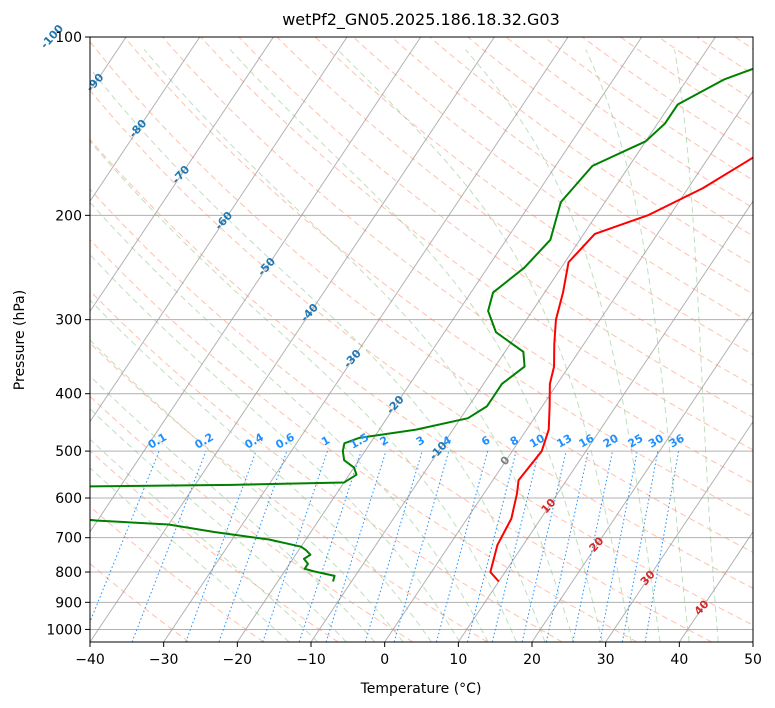 This screenshot has width=775, height=708. Describe the element at coordinates (266, 267) in the screenshot. I see `isotherm-label: -50` at that location.